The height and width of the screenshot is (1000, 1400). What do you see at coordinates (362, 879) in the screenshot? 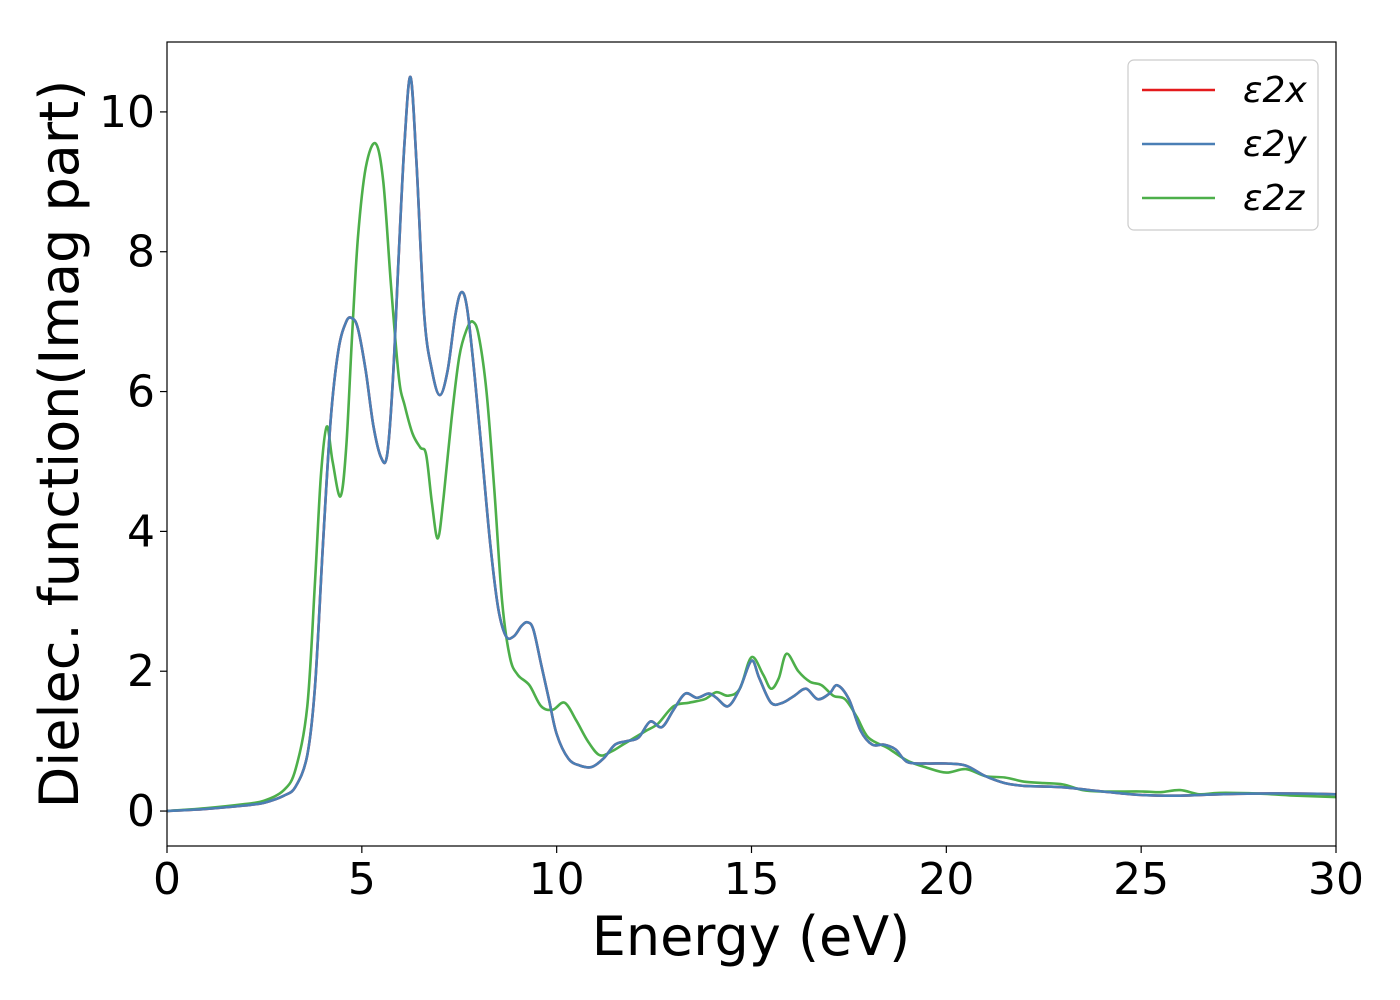
I see `x-tick-label: 5` at bounding box center [362, 879].